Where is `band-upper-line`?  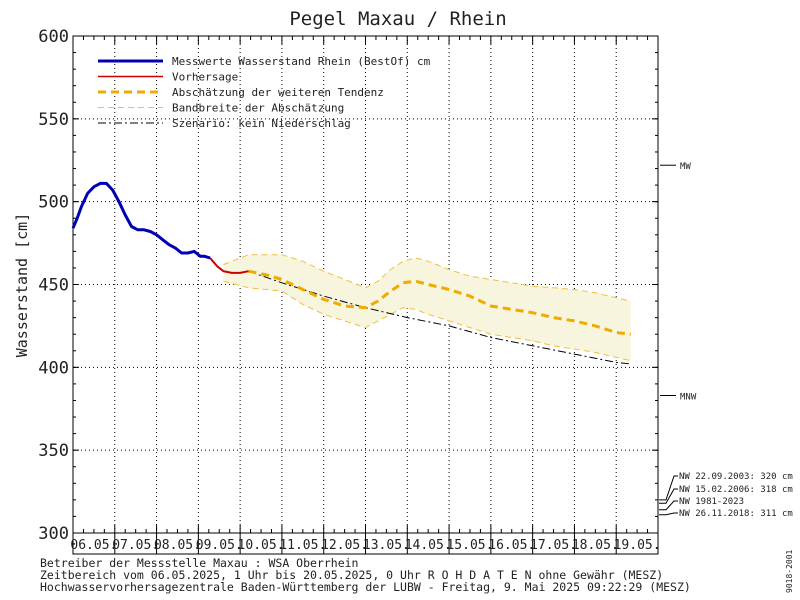
band-upper-line is located at coordinates (427, 278).